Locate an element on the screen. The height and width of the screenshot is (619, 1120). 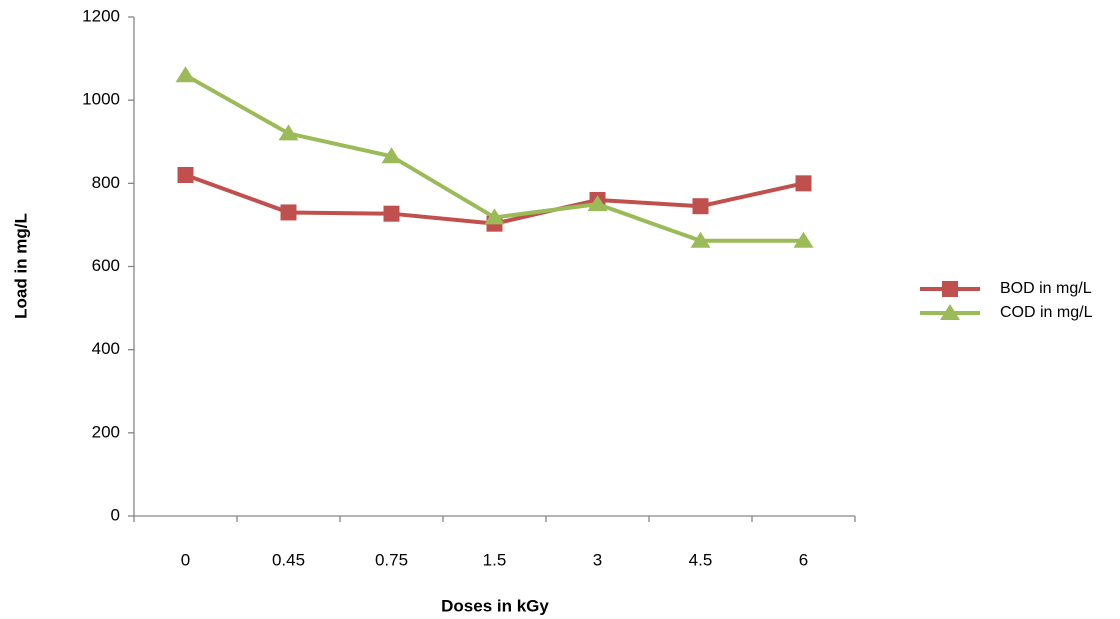
y-tick-label: 0 is located at coordinates (115, 514).